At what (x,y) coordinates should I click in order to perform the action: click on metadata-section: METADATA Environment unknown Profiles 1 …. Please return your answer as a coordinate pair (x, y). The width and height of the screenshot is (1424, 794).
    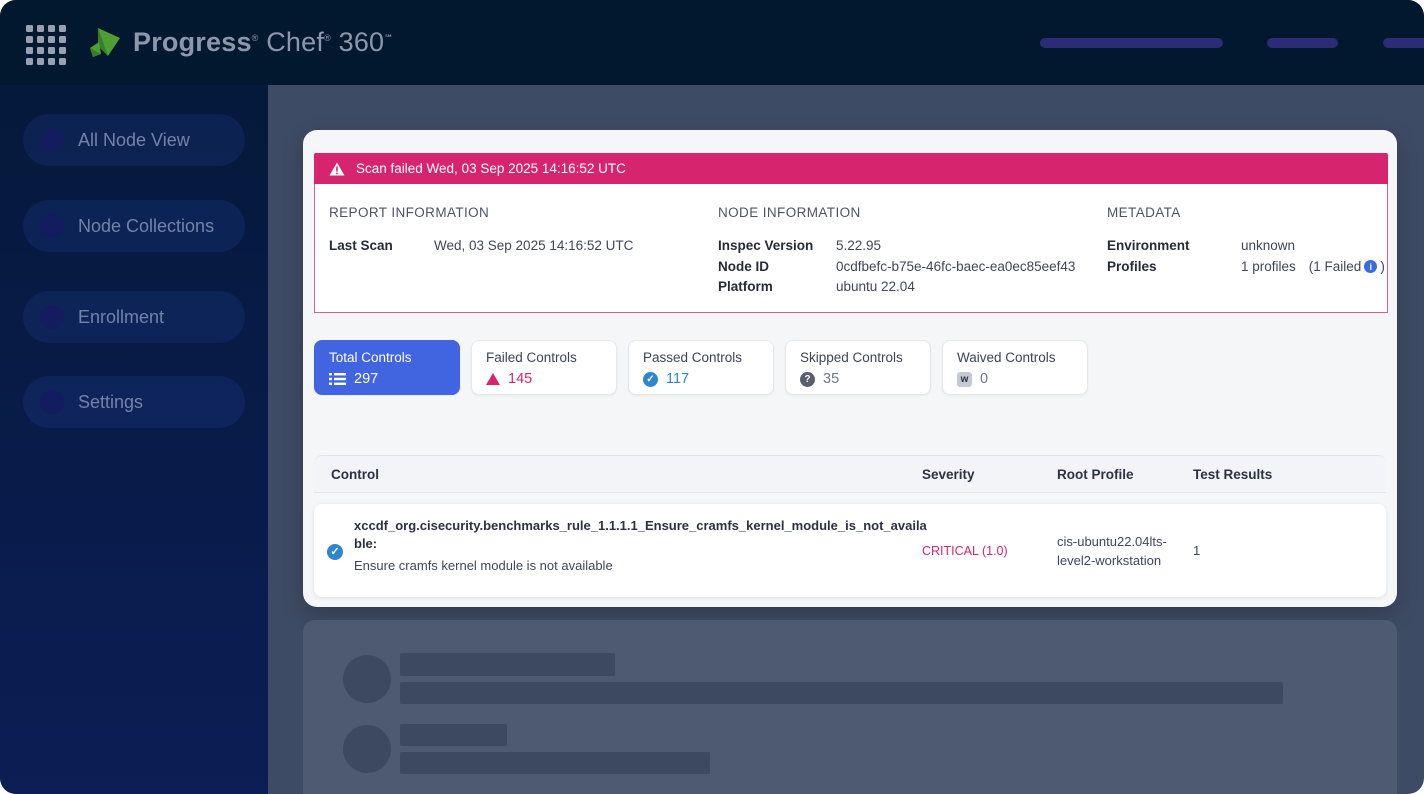
    Looking at the image, I should click on (1246, 241).